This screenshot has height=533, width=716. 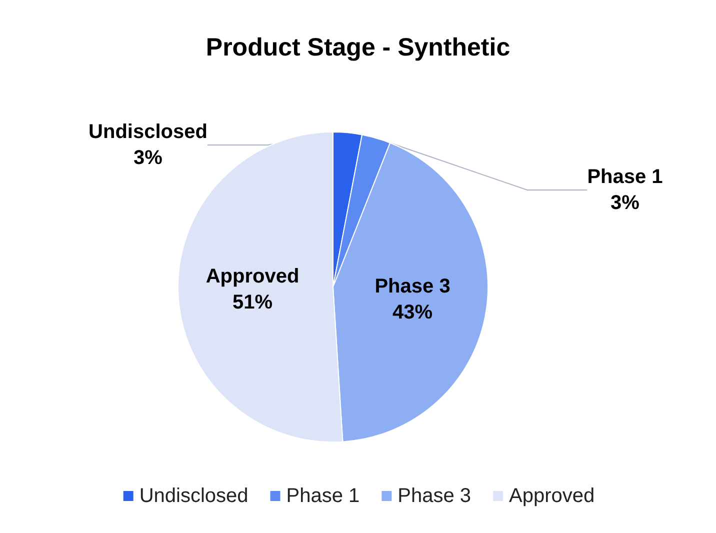 I want to click on legend-label: Phase 1, so click(x=323, y=496).